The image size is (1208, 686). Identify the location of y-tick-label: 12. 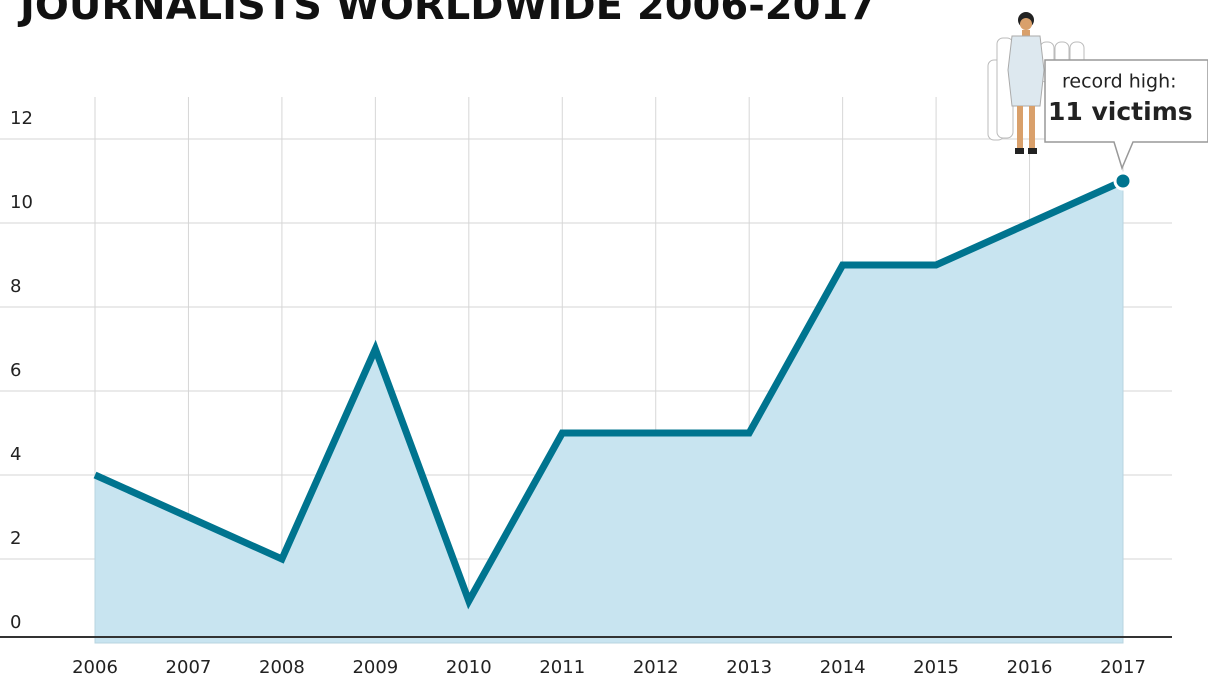
(21, 118).